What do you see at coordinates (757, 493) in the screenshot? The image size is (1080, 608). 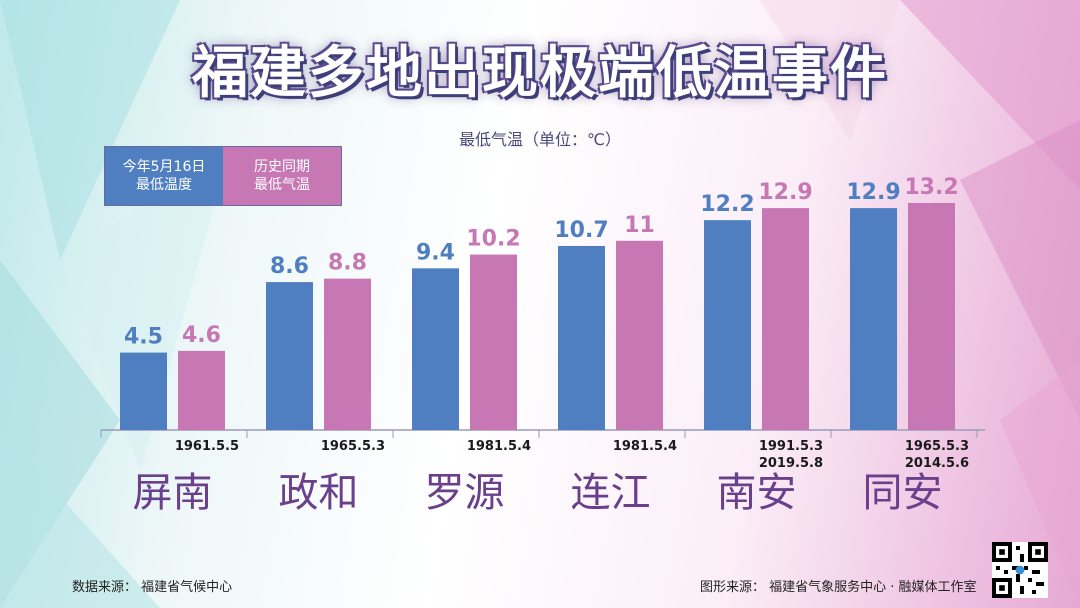 I see `category-label: 南安` at bounding box center [757, 493].